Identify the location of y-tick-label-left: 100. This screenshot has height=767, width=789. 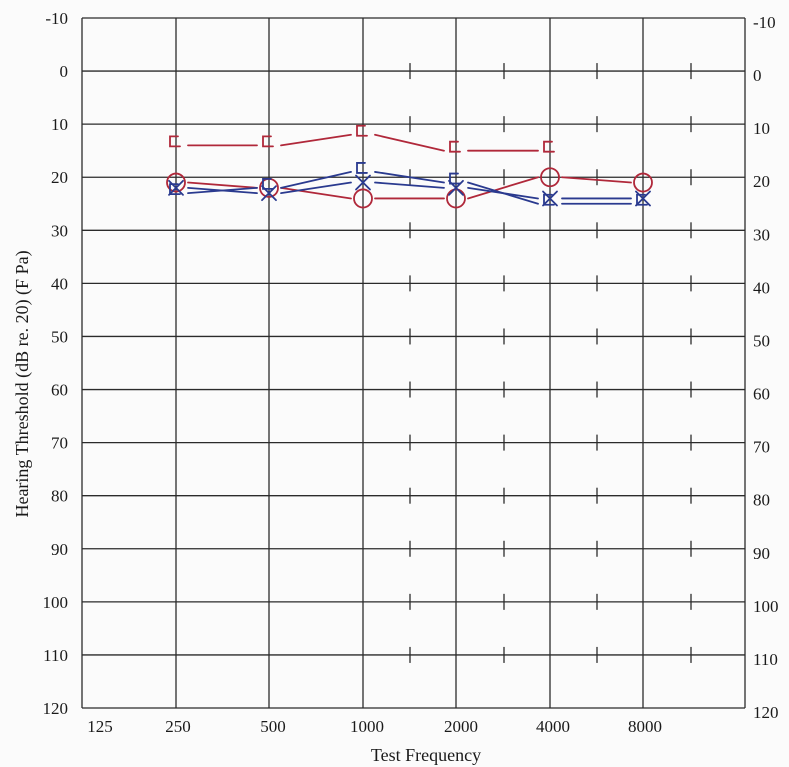
(56, 602).